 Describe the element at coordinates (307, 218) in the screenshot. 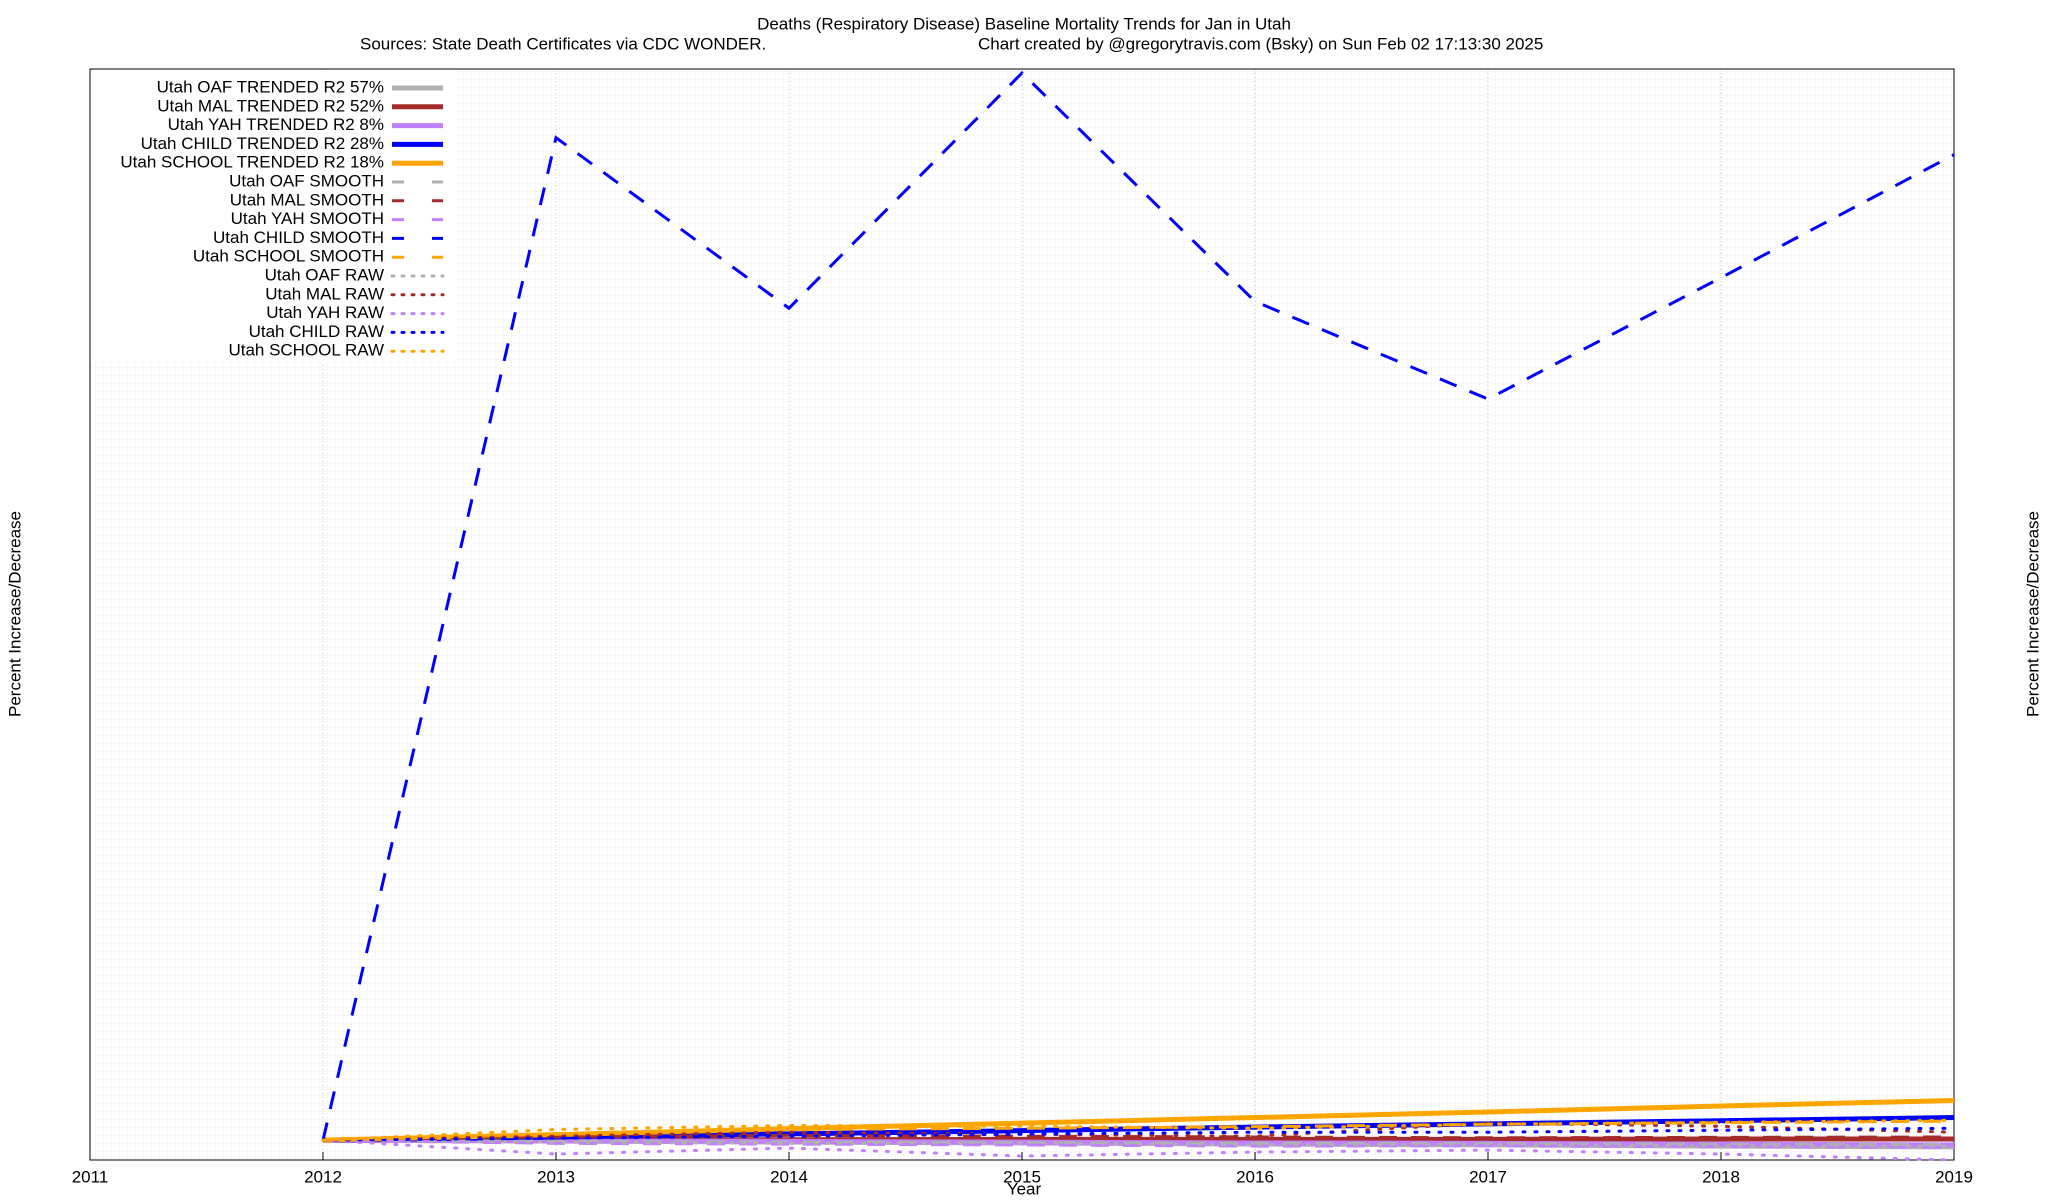

I see `legend-label: Utah YAH SMOOTH` at that location.